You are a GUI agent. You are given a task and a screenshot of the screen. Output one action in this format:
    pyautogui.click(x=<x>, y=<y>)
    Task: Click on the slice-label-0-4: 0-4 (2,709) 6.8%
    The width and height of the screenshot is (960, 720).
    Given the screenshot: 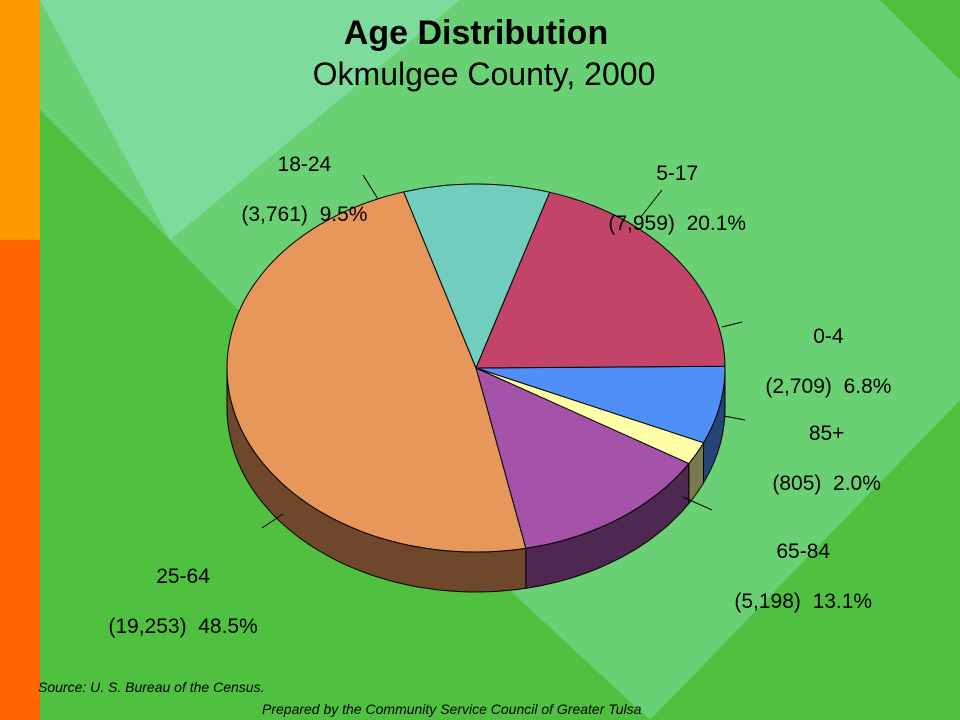 What is the action you would take?
    pyautogui.click(x=816, y=361)
    